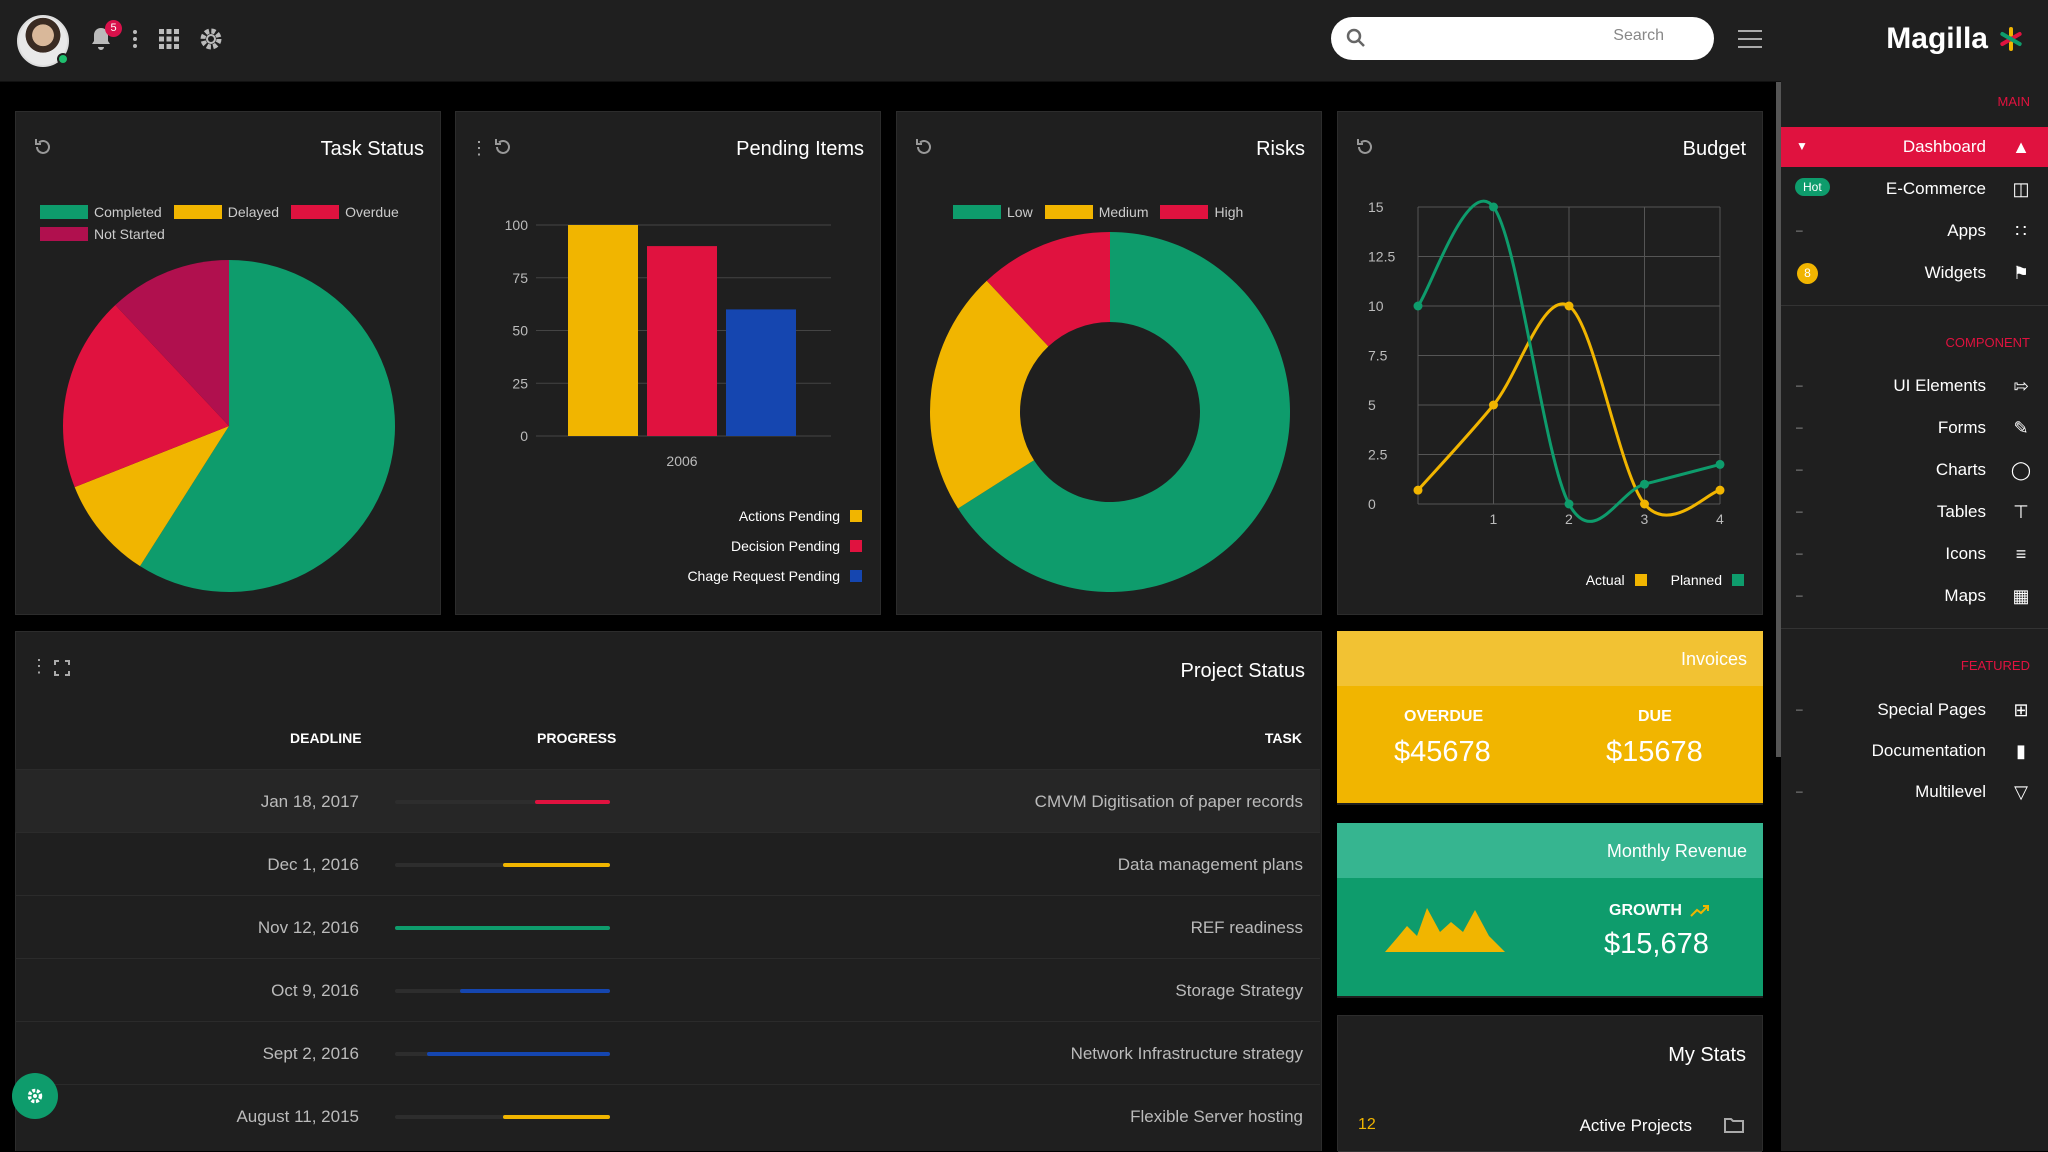 The height and width of the screenshot is (1152, 2048). I want to click on sidebar-item-ui-elements: – UI Elements ⇰, so click(1914, 386).